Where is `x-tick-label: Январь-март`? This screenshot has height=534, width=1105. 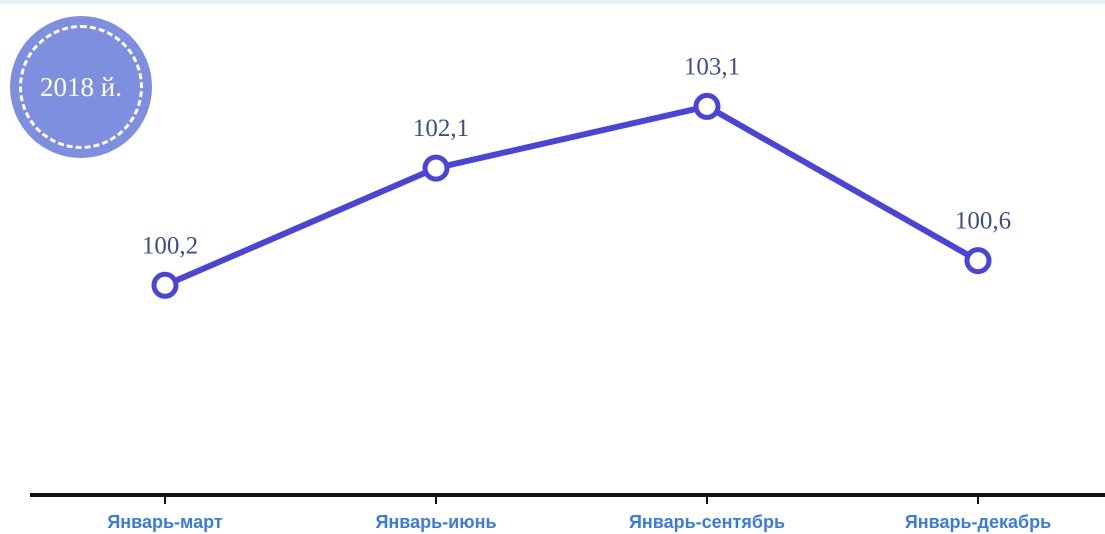
x-tick-label: Январь-март is located at coordinates (165, 522).